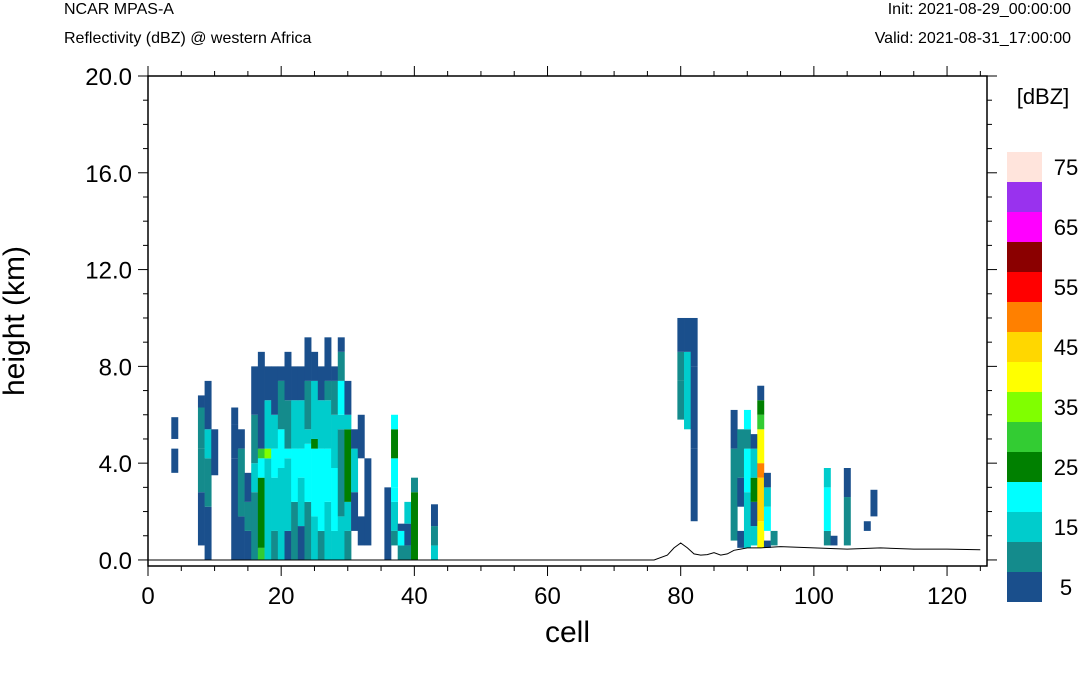 The width and height of the screenshot is (1079, 677). What do you see at coordinates (15, 321) in the screenshot?
I see `y-axis-title: height (km)` at bounding box center [15, 321].